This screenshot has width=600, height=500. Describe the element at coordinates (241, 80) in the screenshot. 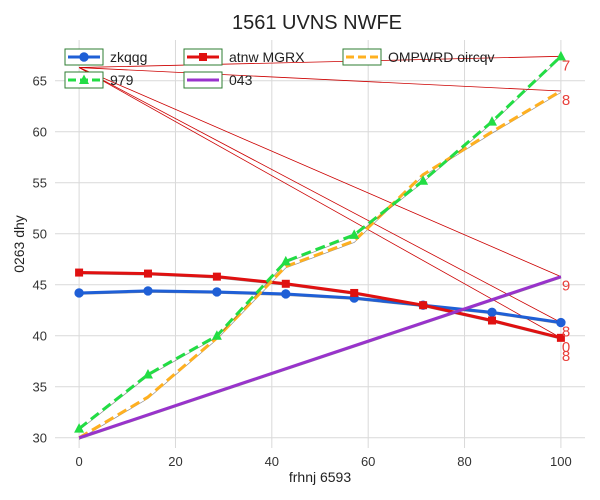

I see `legend-label: 043` at that location.